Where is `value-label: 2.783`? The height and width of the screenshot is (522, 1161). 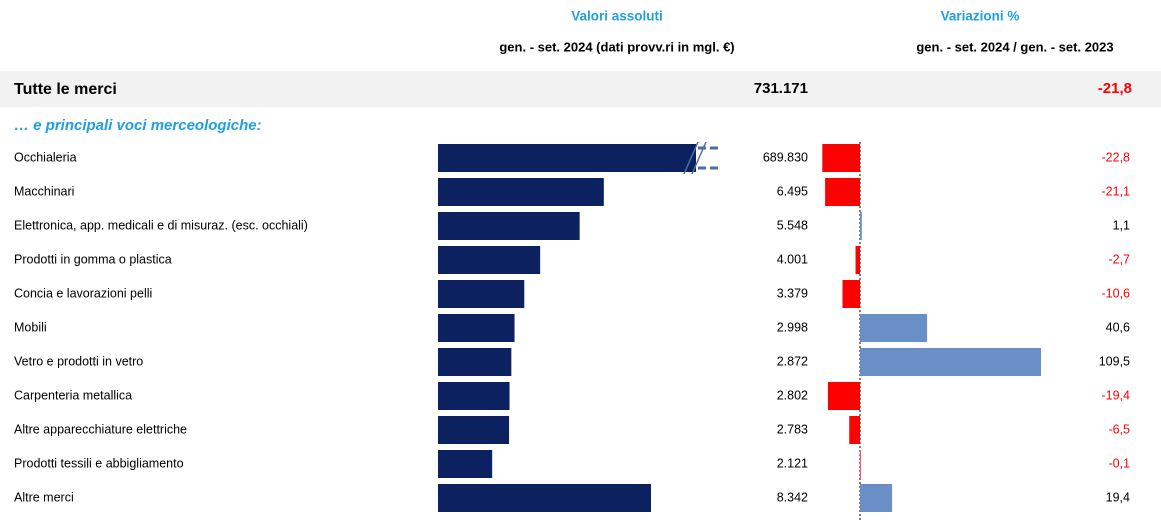 value-label: 2.783 is located at coordinates (792, 429).